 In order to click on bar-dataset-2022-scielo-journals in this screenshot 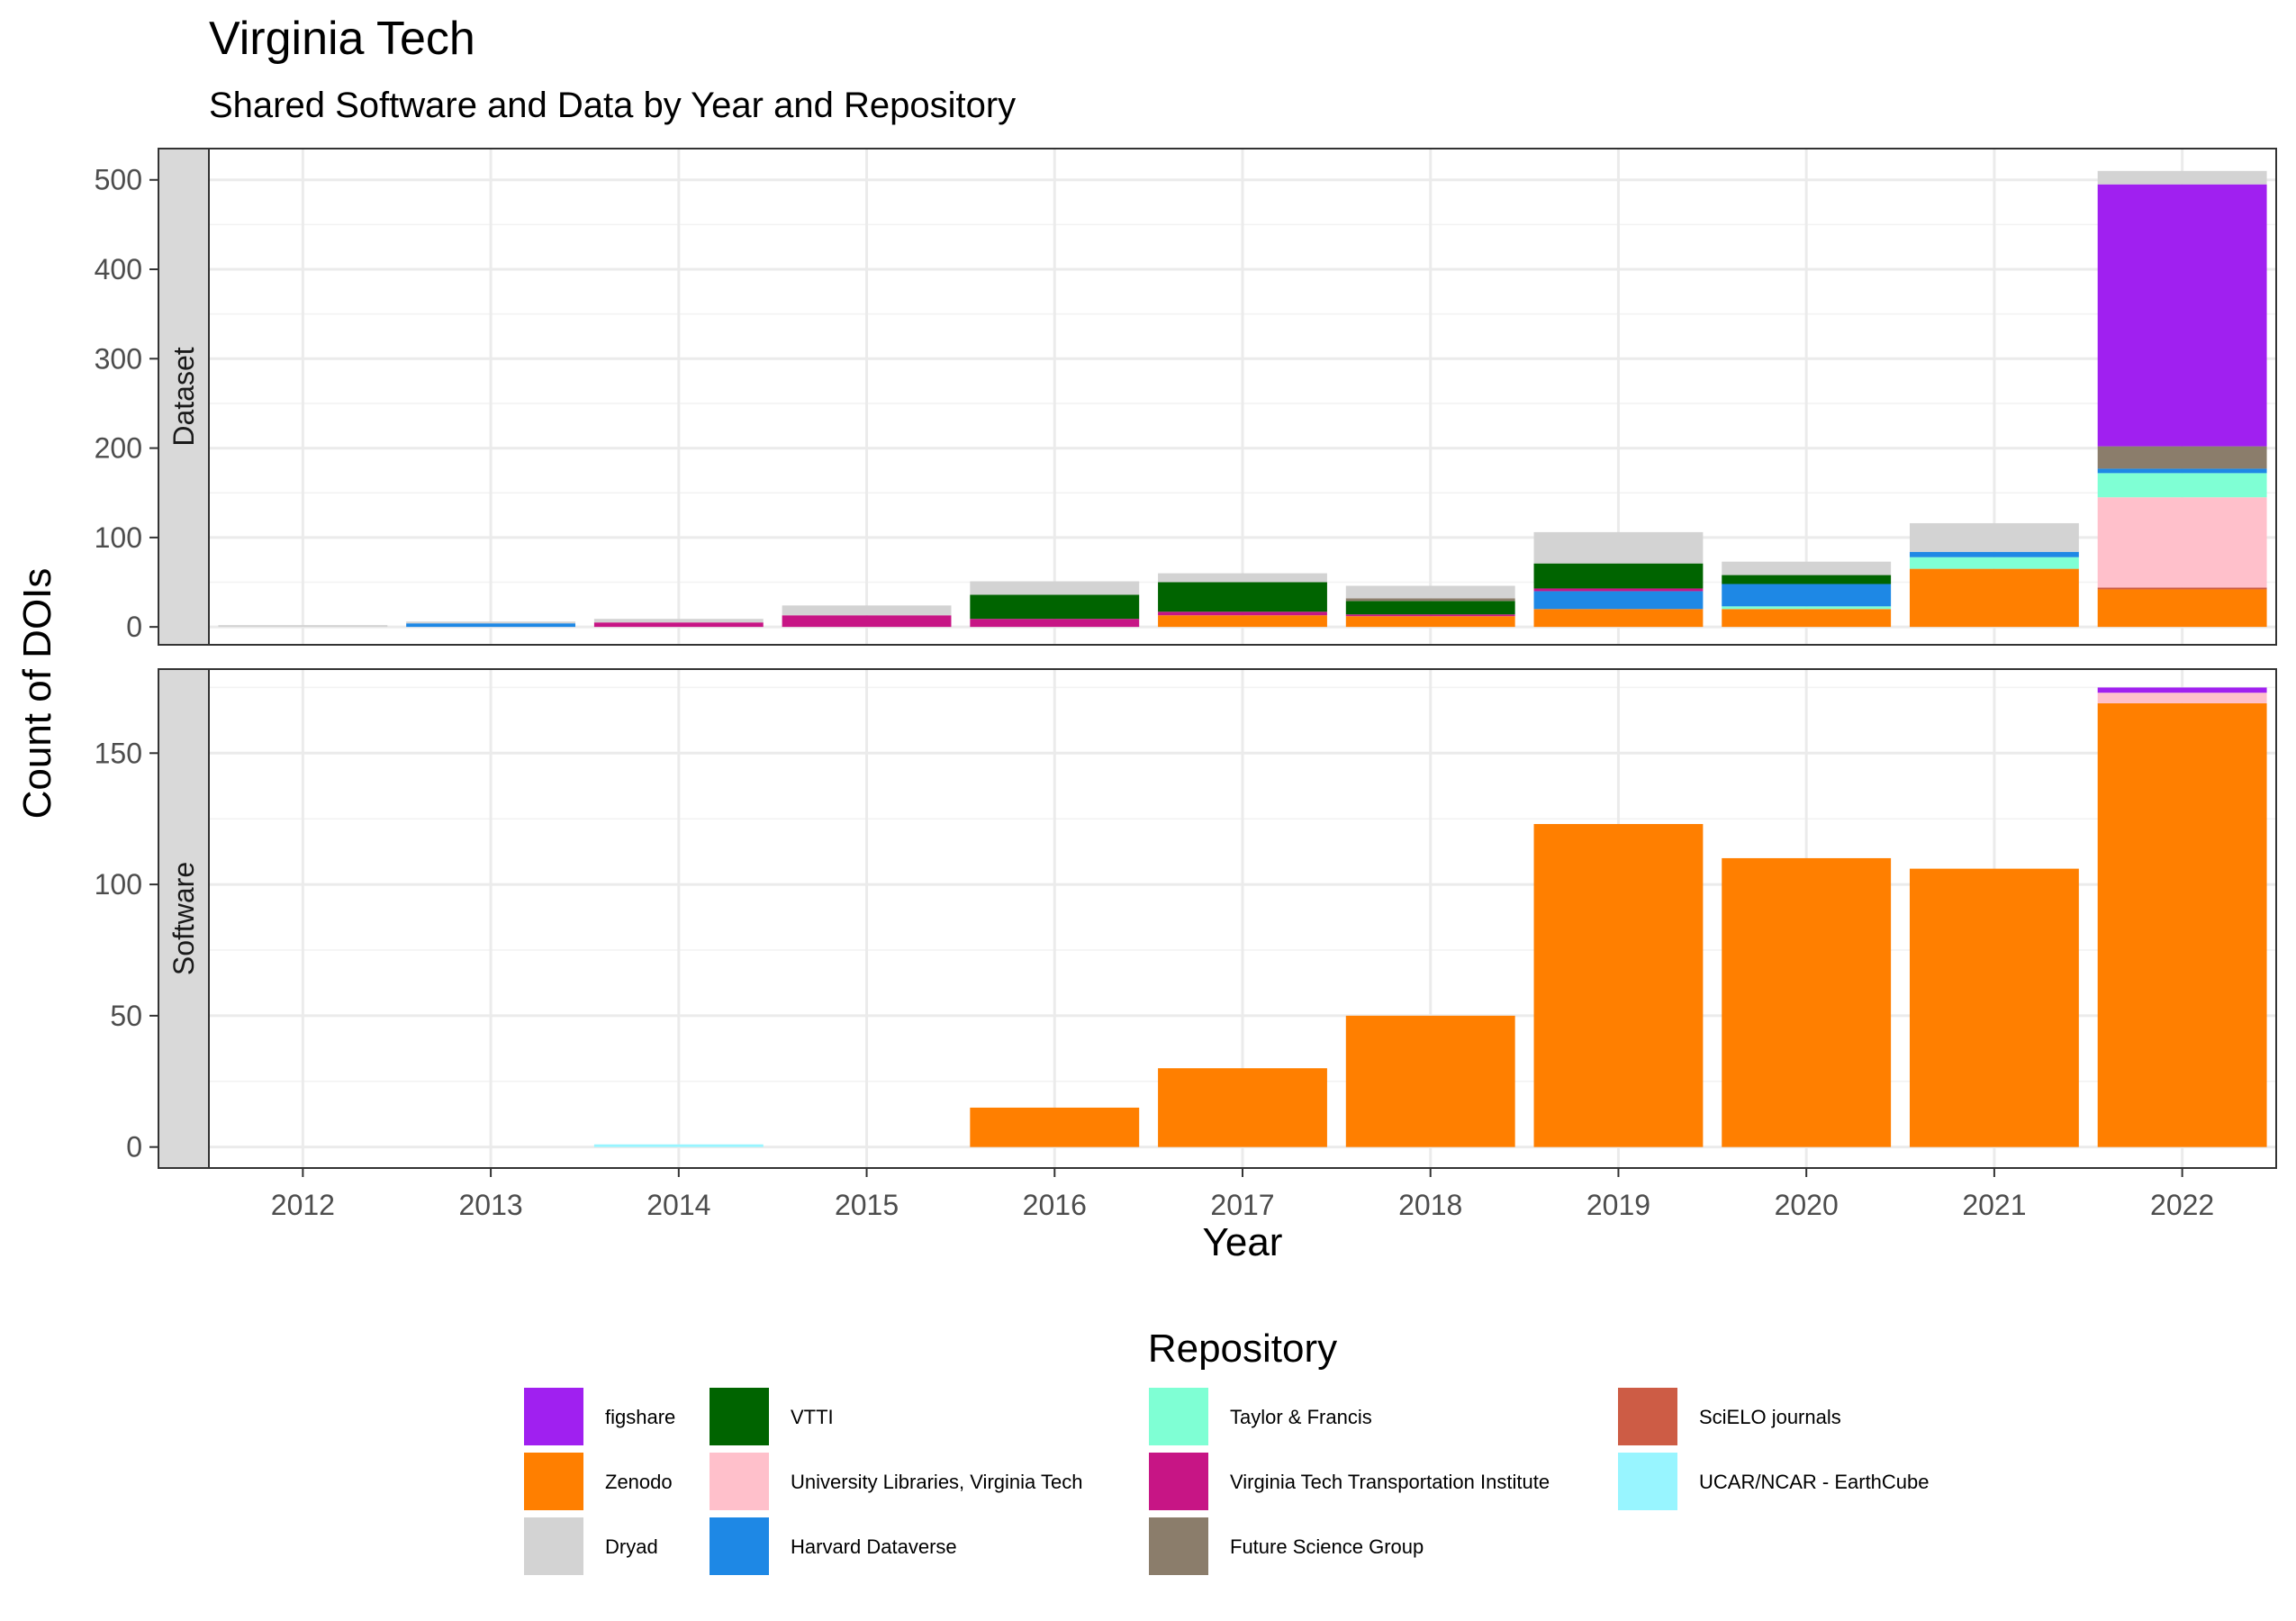, I will do `click(2182, 588)`.